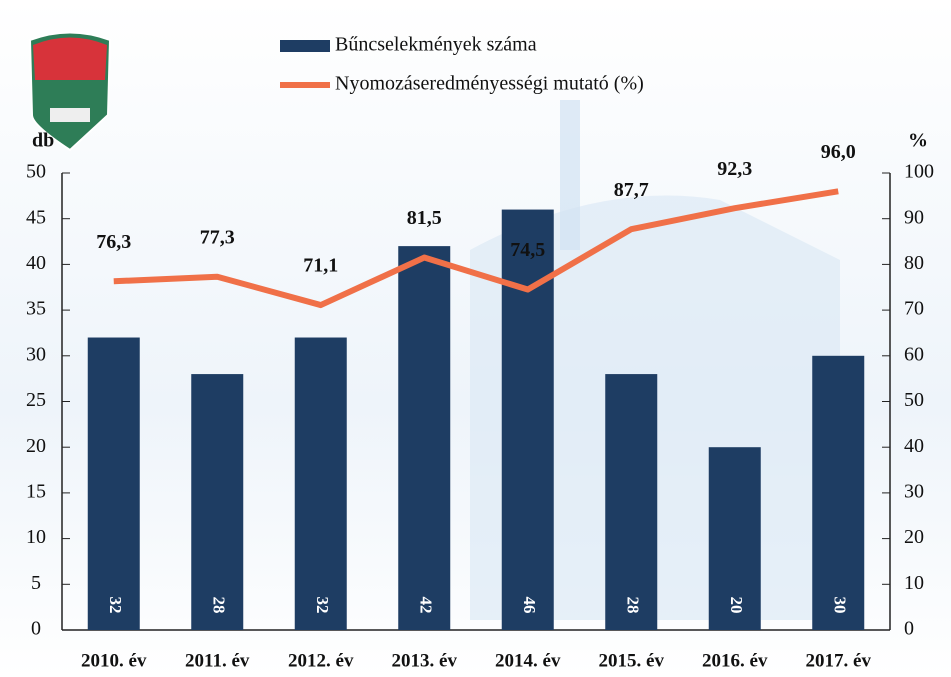 This screenshot has height=677, width=951. I want to click on bar-value-label: 30, so click(839, 605).